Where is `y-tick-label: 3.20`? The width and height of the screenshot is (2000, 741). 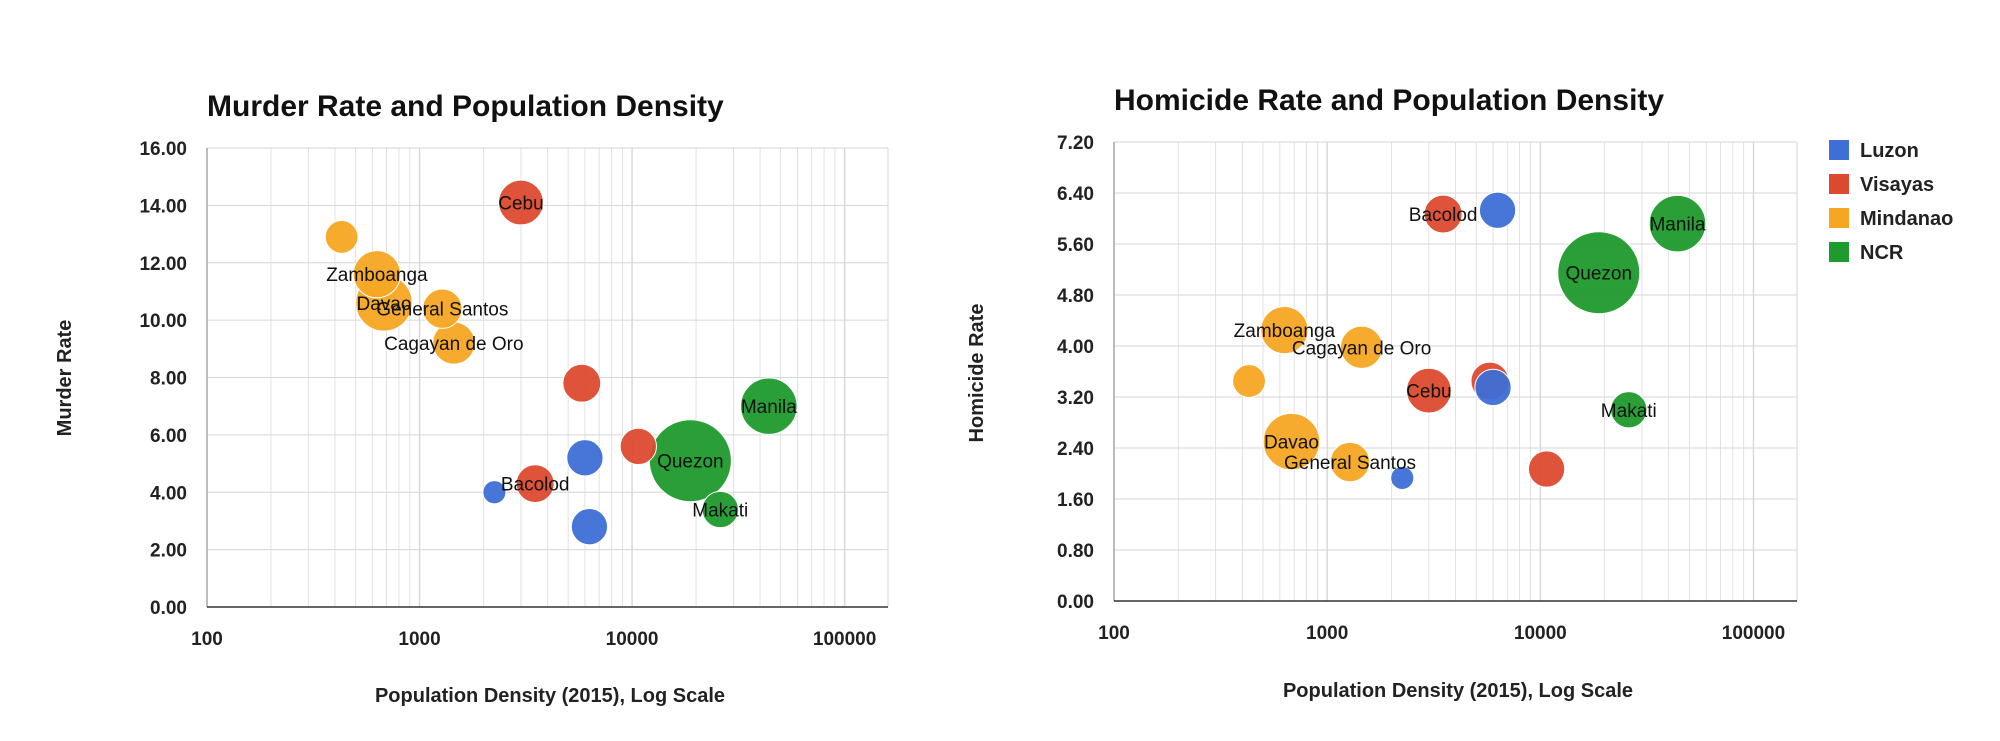
y-tick-label: 3.20 is located at coordinates (1075, 398).